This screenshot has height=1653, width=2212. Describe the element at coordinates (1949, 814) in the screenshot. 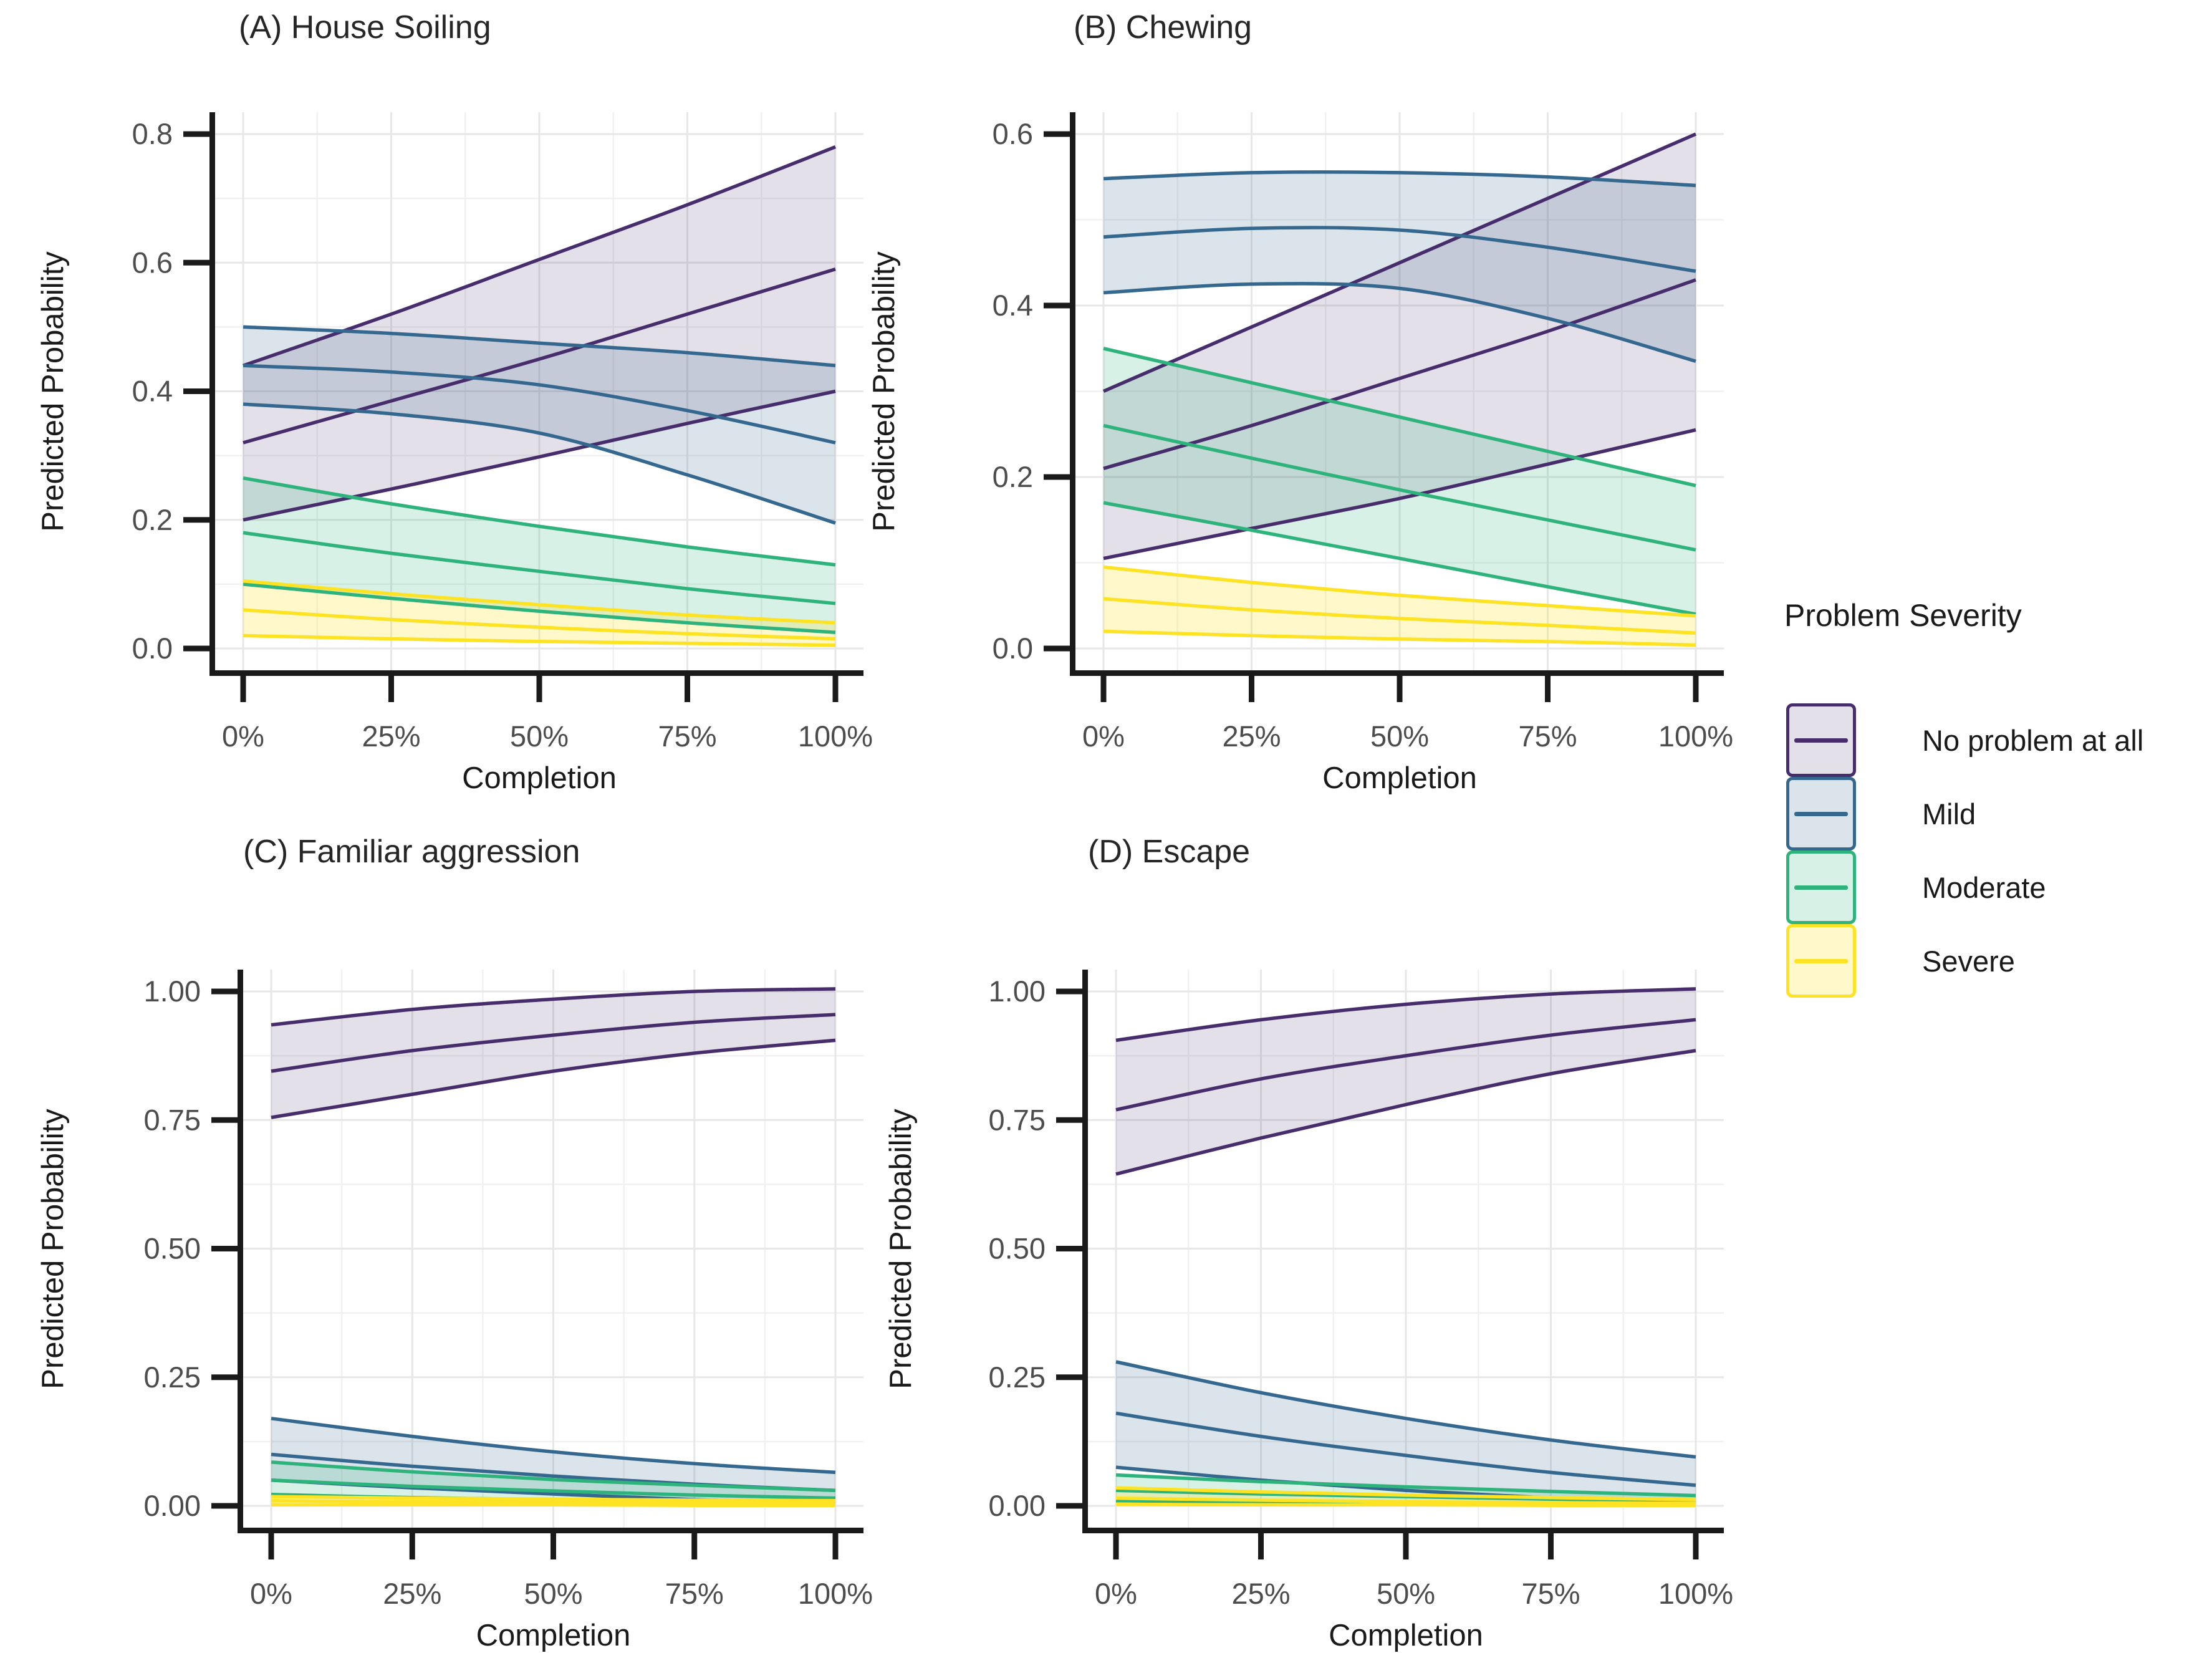

I see `legend-item-label: Mild` at that location.